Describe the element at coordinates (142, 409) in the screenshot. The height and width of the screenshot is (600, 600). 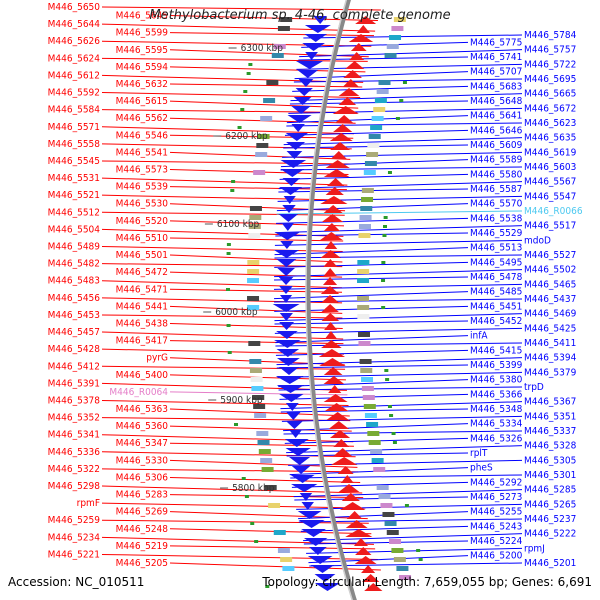
I see `gene-label: M446_5363` at that location.